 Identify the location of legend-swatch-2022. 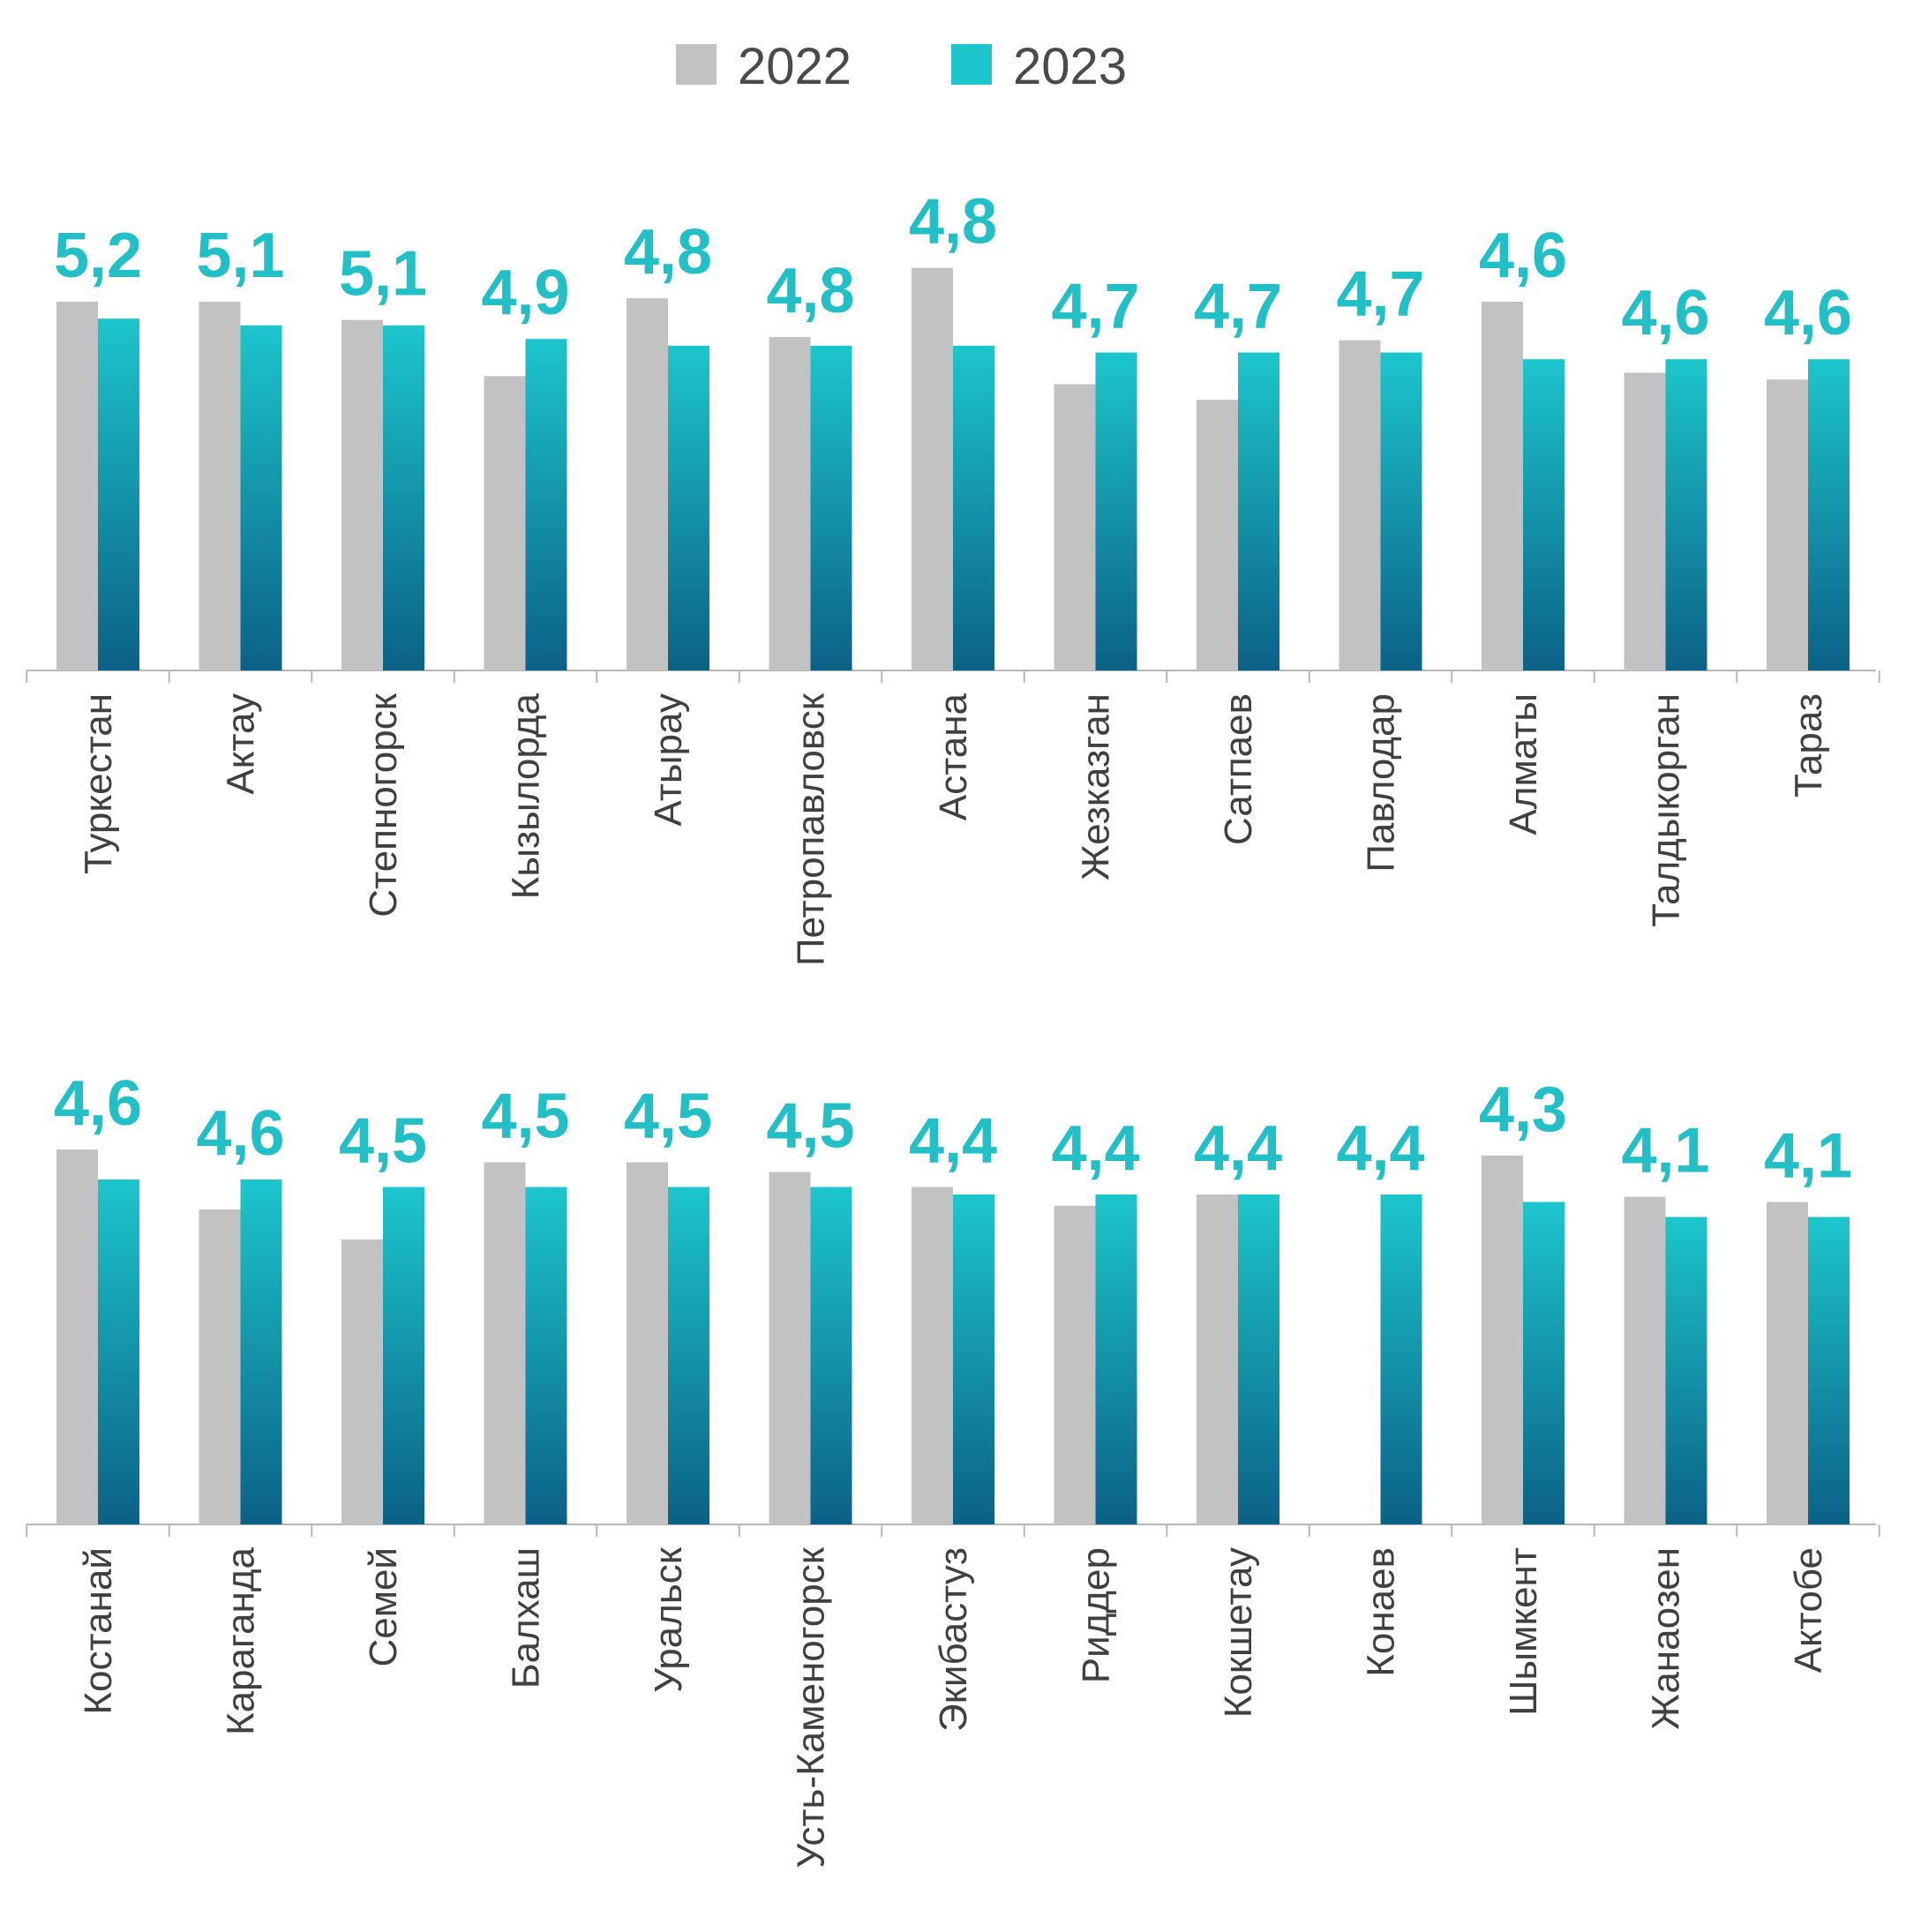
(696, 65).